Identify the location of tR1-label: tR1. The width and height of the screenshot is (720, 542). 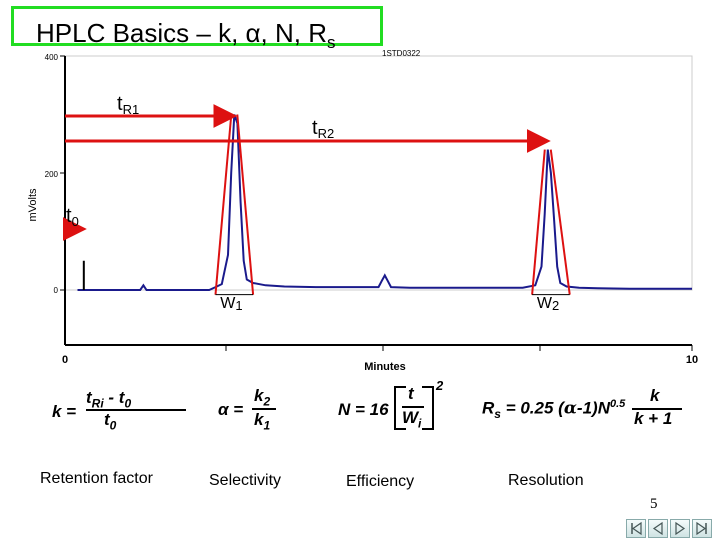
(128, 105).